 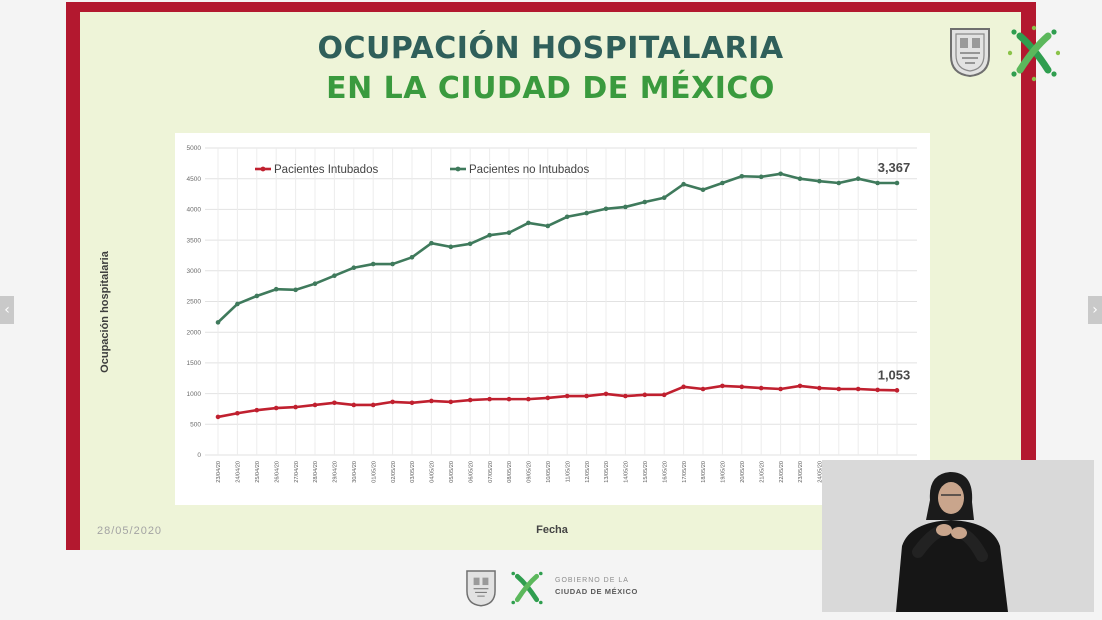 What do you see at coordinates (194, 179) in the screenshot?
I see `y-tick-label: 4500` at bounding box center [194, 179].